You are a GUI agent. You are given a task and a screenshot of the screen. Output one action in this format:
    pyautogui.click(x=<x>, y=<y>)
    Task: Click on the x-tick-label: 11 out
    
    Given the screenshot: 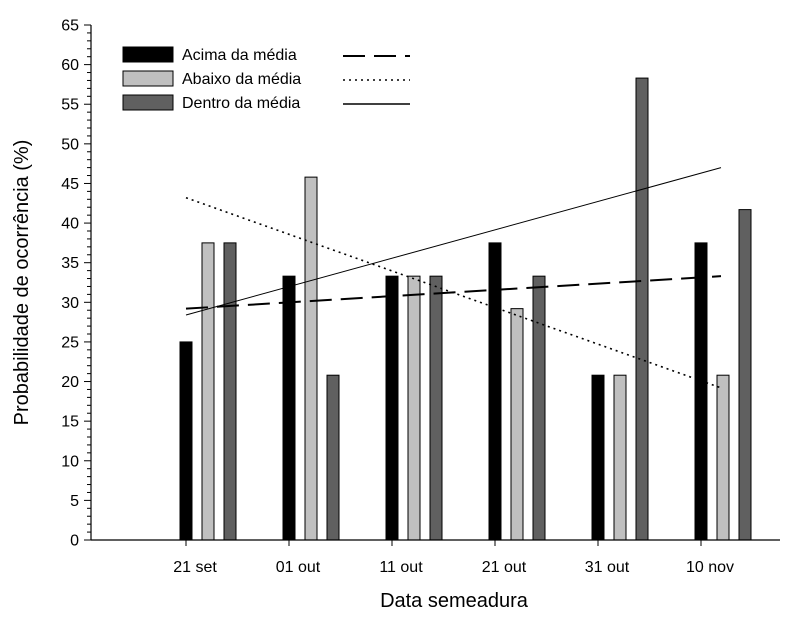 What is the action you would take?
    pyautogui.click(x=401, y=567)
    